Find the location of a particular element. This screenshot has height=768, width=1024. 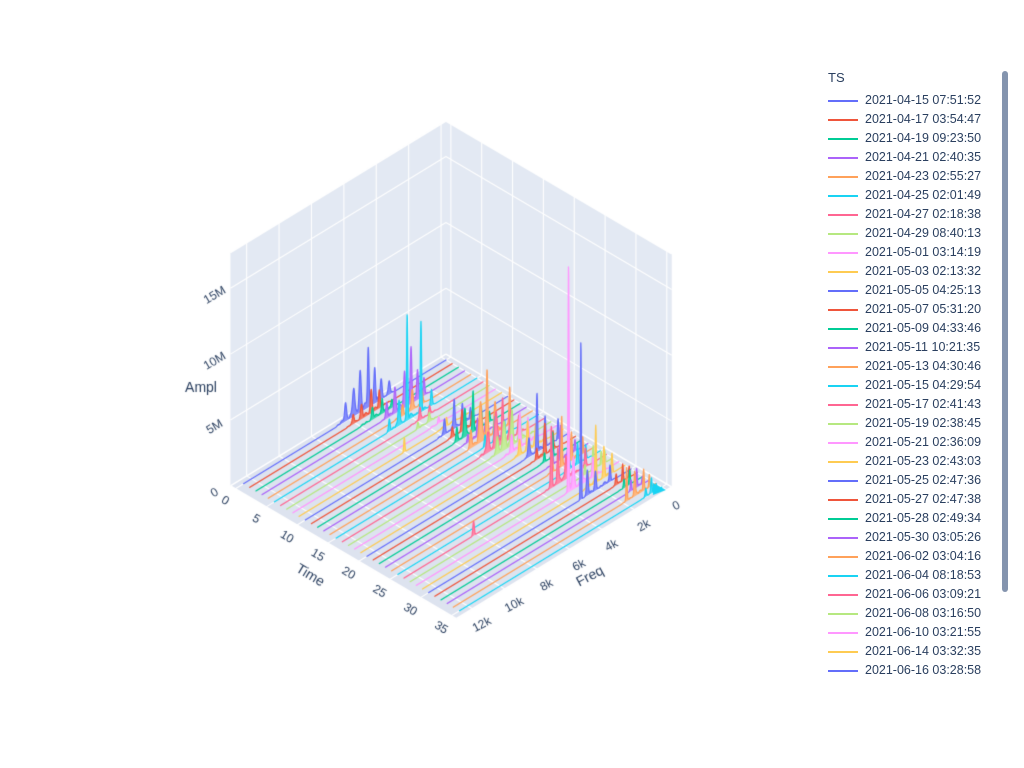

legend-item: 2021-05-15 04:29:54 is located at coordinates (914, 385).